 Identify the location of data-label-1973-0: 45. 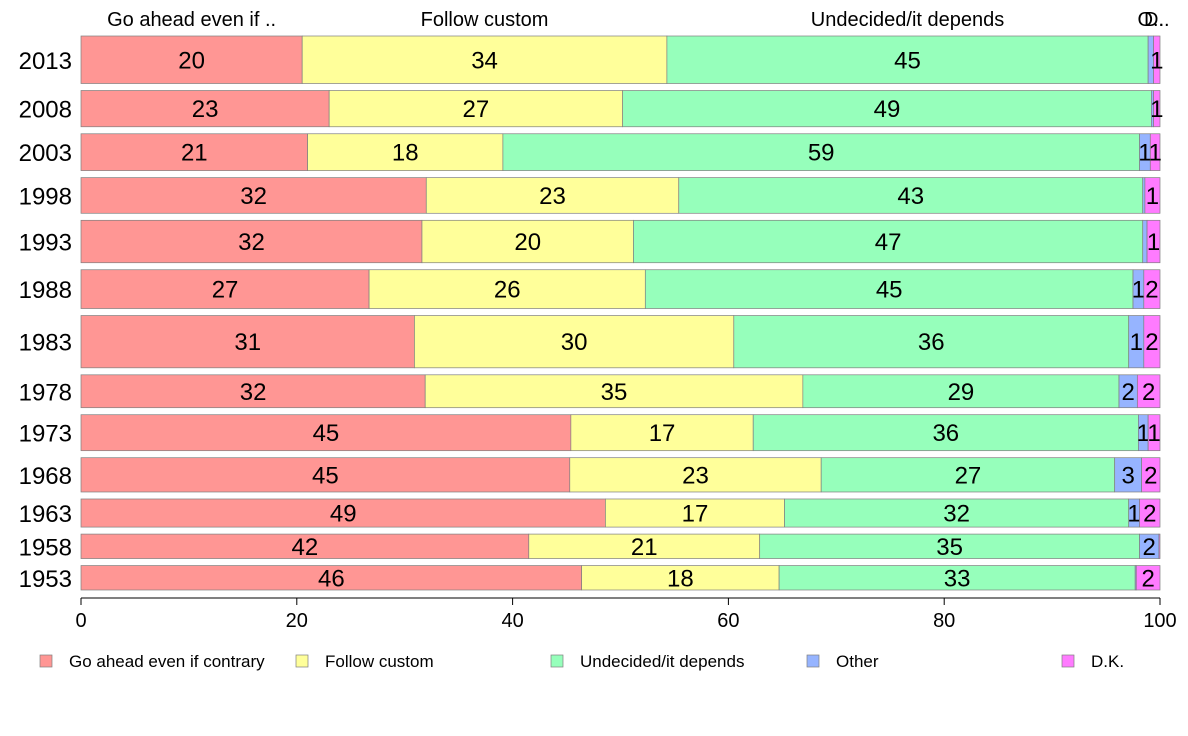
(326, 433).